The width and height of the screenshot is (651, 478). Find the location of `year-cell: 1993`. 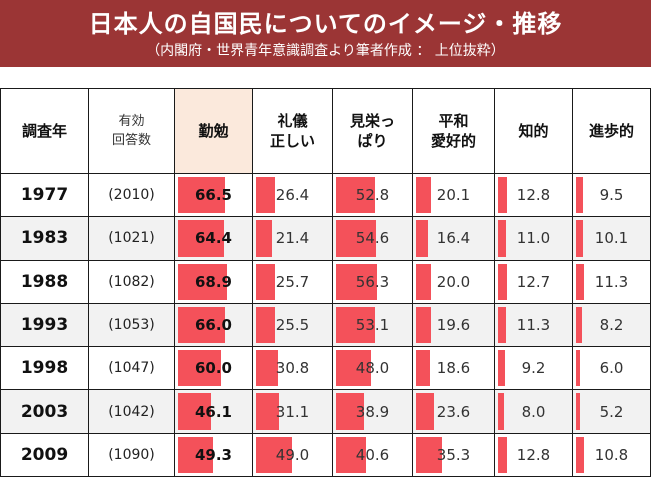

year-cell: 1993 is located at coordinates (44, 325).